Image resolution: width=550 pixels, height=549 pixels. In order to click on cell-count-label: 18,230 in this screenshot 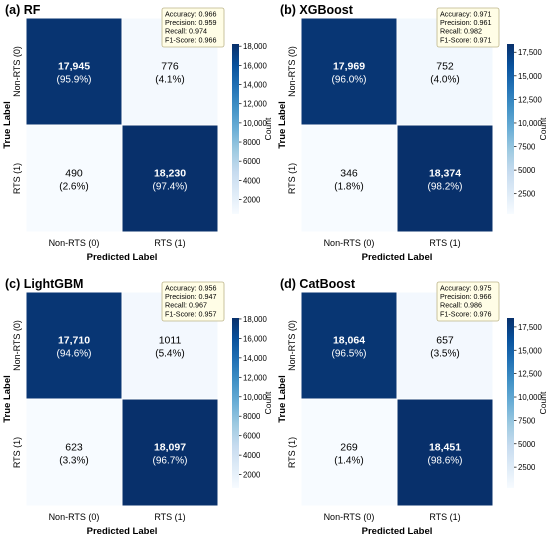, I will do `click(170, 174)`.